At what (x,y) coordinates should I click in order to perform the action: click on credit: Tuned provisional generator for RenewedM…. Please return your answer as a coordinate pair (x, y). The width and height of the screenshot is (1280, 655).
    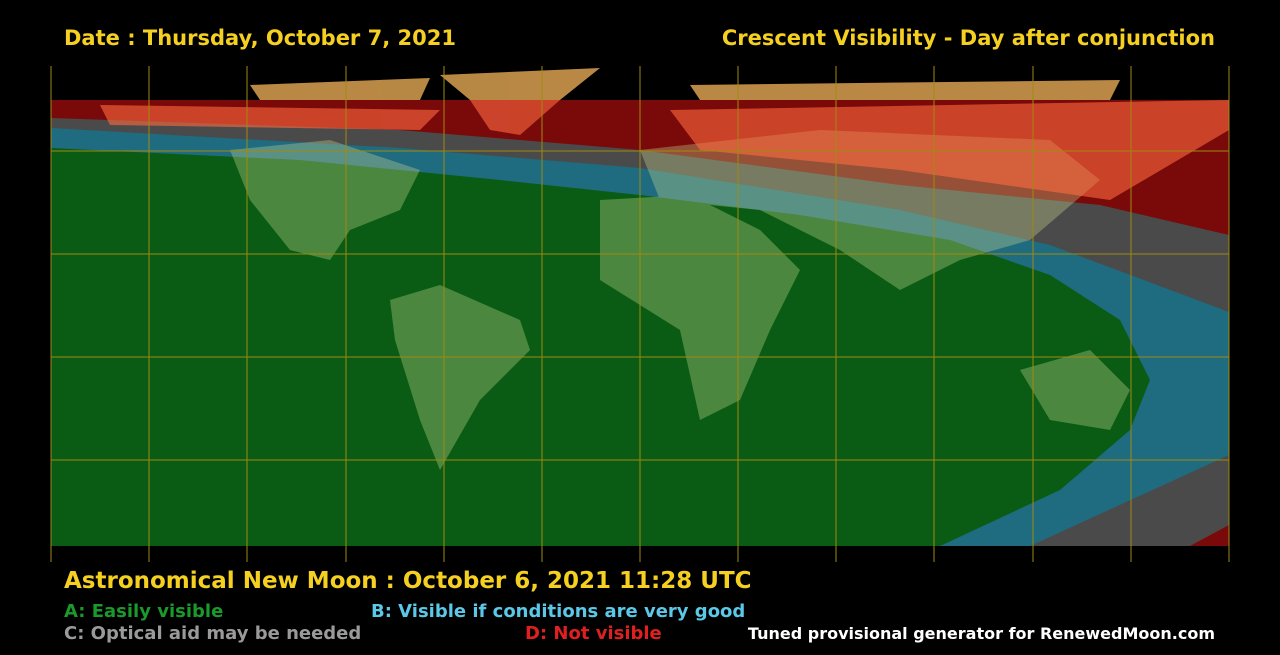
    Looking at the image, I should click on (981, 633).